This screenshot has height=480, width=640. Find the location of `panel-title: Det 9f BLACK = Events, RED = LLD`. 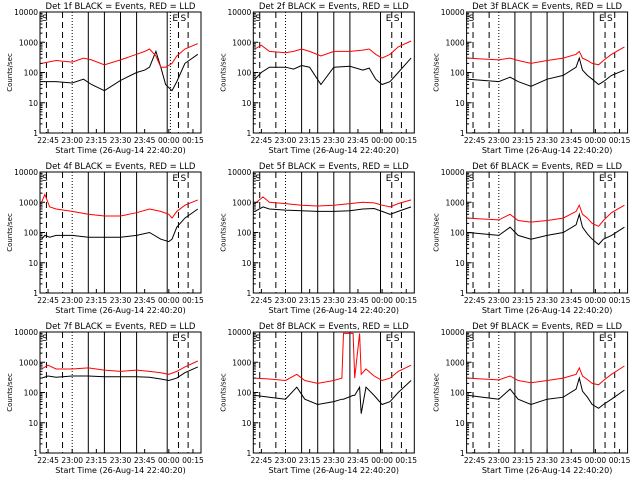

panel-title: Det 9f BLACK = Events, RED = LLD is located at coordinates (547, 327).